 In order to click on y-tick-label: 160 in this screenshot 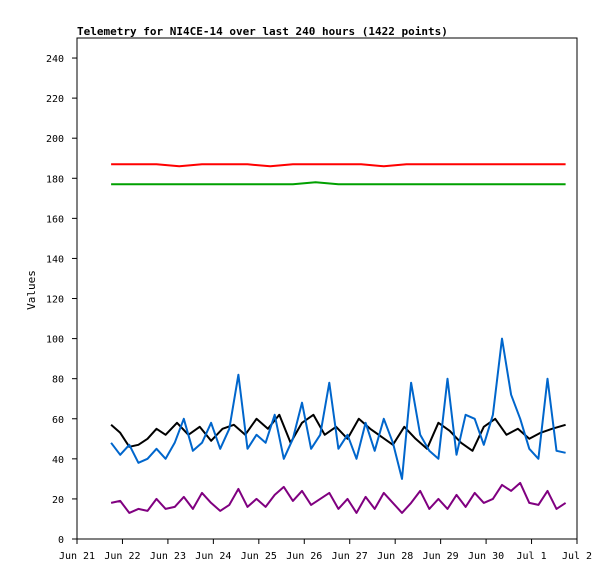, I will do `click(55, 219)`.